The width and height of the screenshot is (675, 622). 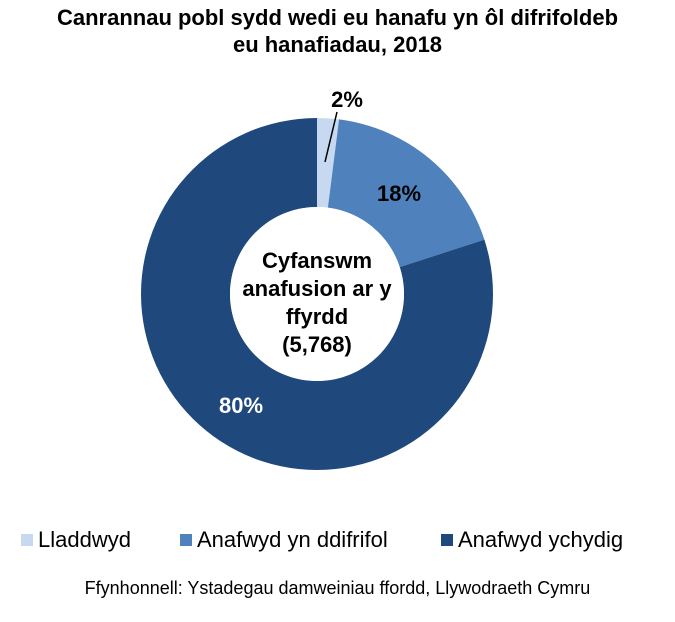 What do you see at coordinates (84, 539) in the screenshot?
I see `legend-label: Lladdwyd` at bounding box center [84, 539].